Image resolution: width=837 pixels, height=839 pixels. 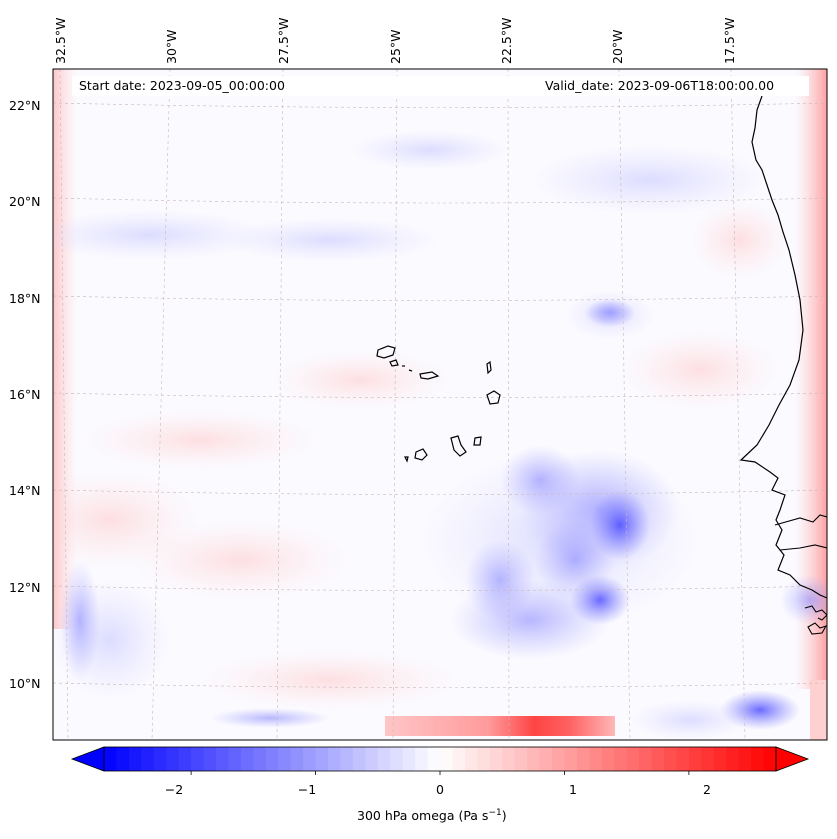 What do you see at coordinates (182, 85) in the screenshot?
I see `start-date-label: Start date: 2023-09-05_00:00:00` at bounding box center [182, 85].